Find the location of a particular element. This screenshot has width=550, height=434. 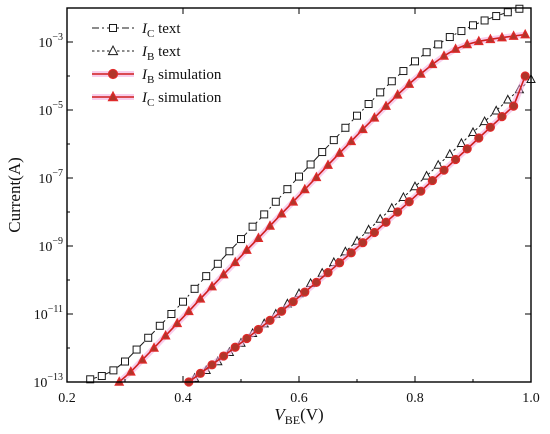

y-tick-label: 10⁻⁷ is located at coordinates (50, 177).